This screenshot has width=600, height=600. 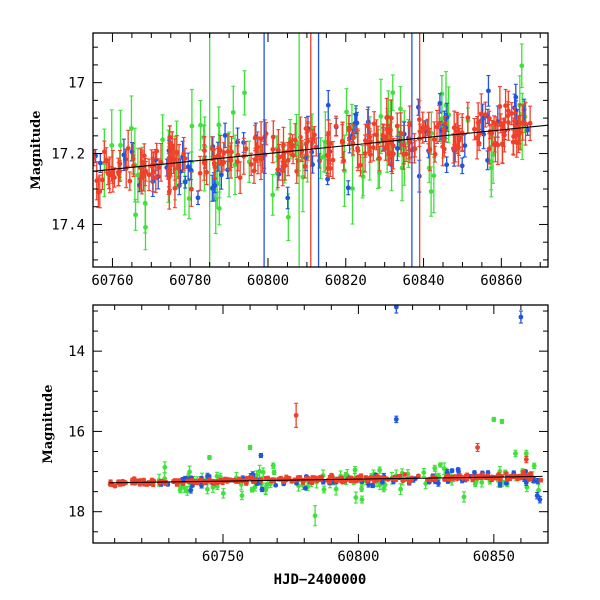 I want to click on bottom-ylabel: Magnitude, so click(x=48, y=423).